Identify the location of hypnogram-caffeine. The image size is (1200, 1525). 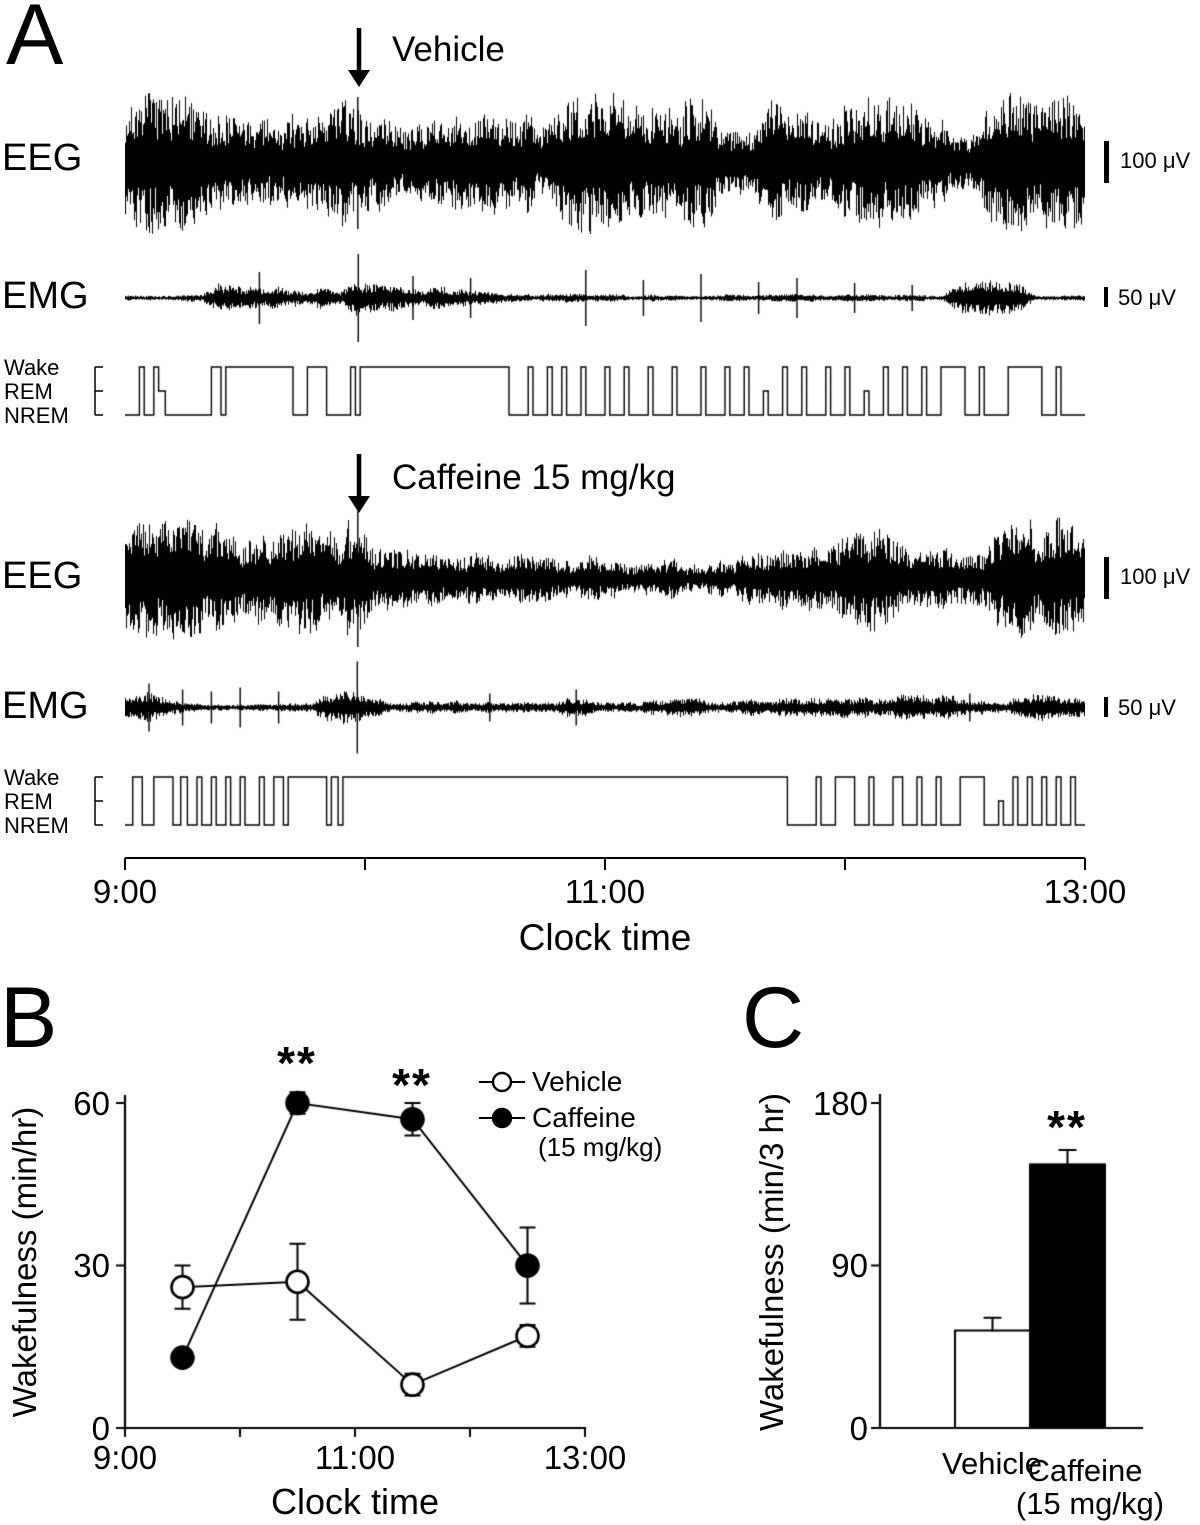
(605, 801).